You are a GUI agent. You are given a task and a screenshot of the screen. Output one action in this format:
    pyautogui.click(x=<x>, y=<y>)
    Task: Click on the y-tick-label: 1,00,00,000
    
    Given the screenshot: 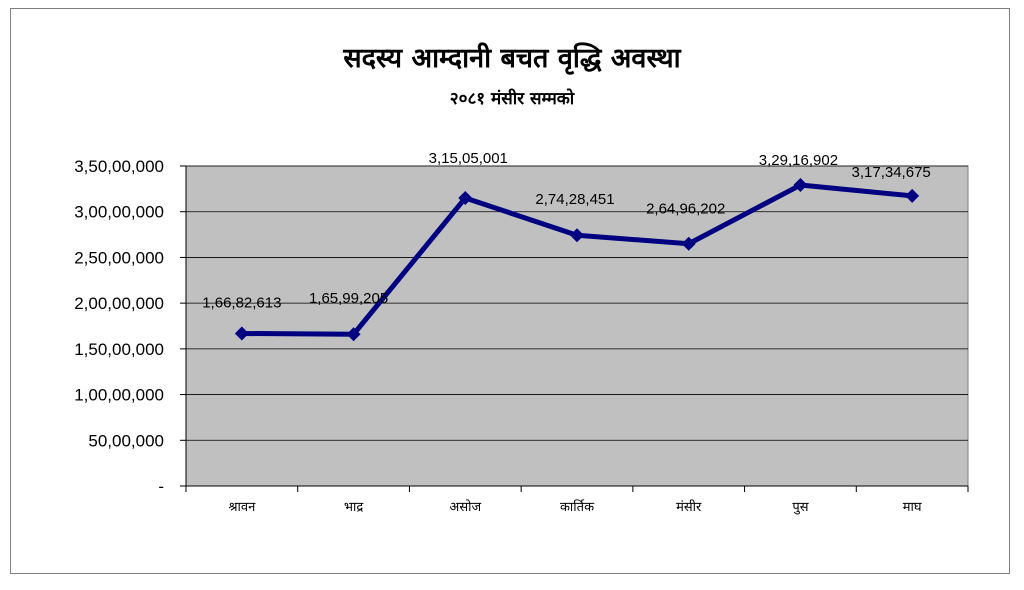 What is the action you would take?
    pyautogui.click(x=119, y=395)
    